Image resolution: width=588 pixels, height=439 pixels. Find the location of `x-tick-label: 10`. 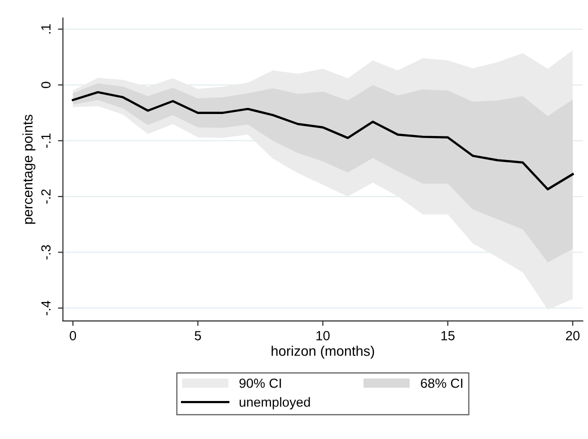

x-tick-label: 10 is located at coordinates (323, 335).